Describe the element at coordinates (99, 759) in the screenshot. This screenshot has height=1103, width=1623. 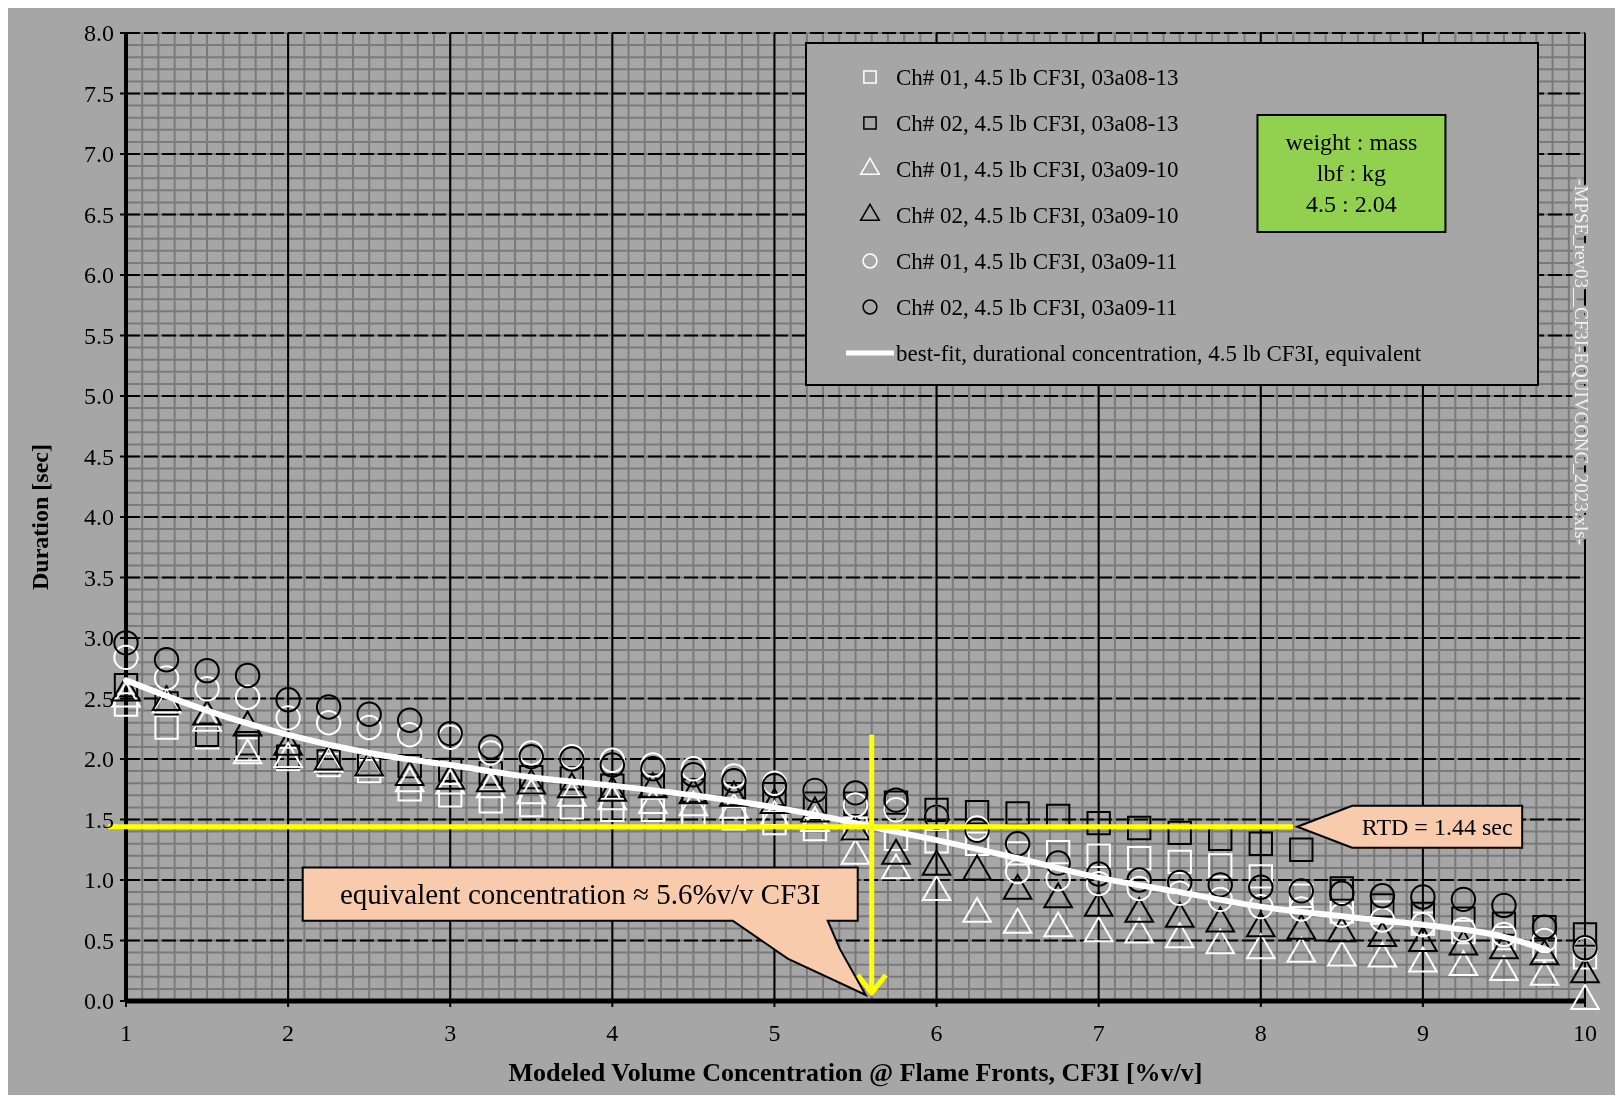
I see `y-tick-label: 2.0` at that location.